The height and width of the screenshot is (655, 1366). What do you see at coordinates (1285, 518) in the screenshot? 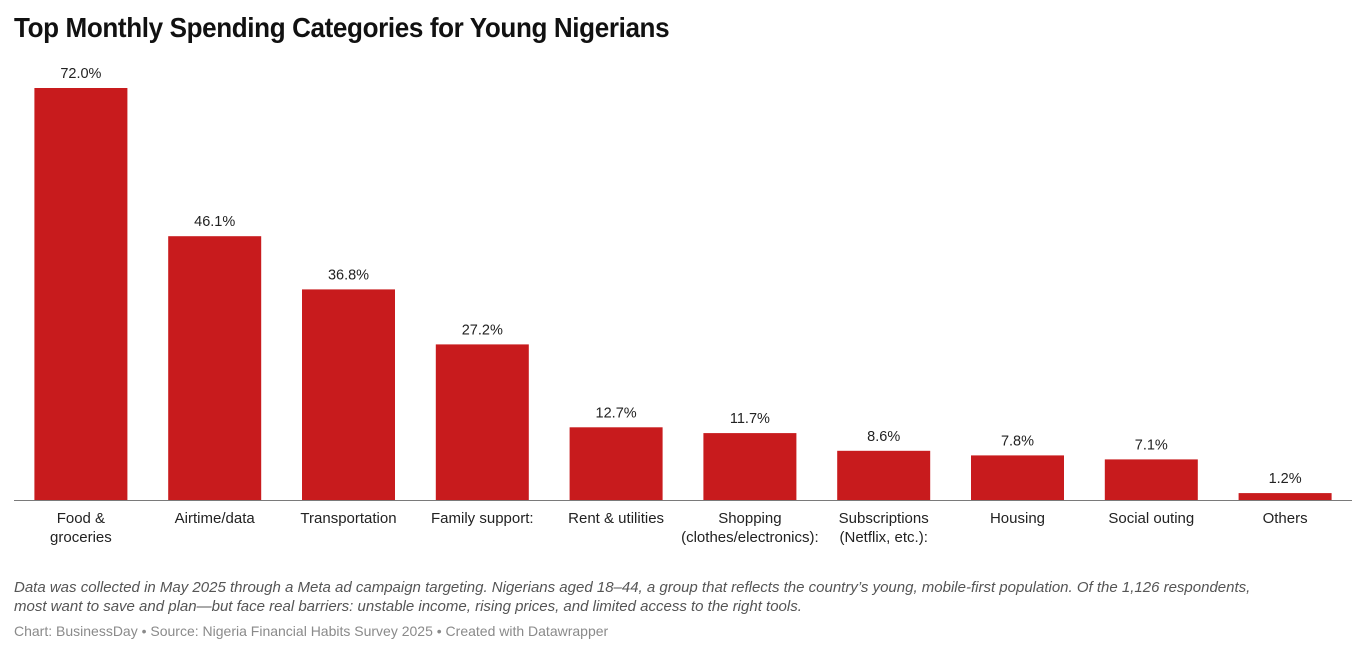
I see `x-tick-label: Others` at bounding box center [1285, 518].